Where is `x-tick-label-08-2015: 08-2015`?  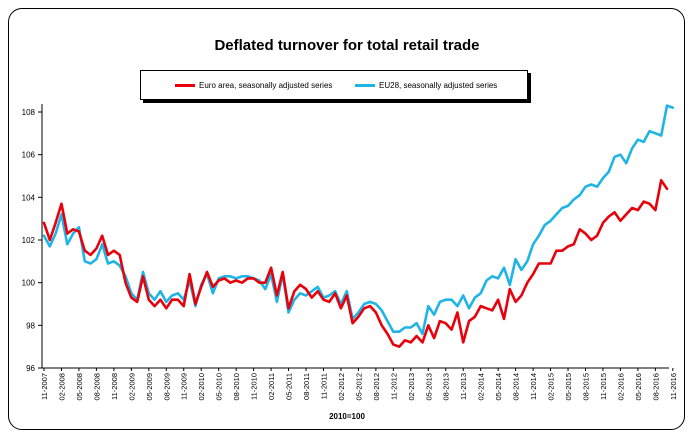 x-tick-label-08-2015: 08-2015 is located at coordinates (585, 387).